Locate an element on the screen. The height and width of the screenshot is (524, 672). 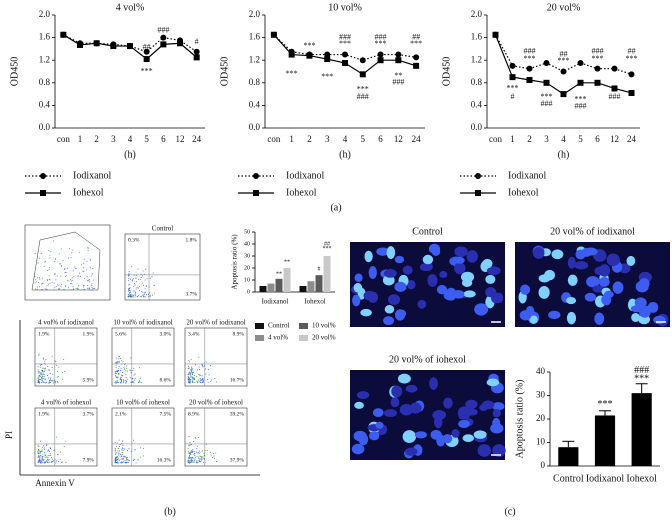
y-axis-label: Apoptosis ratio (%) is located at coordinates (519, 419).